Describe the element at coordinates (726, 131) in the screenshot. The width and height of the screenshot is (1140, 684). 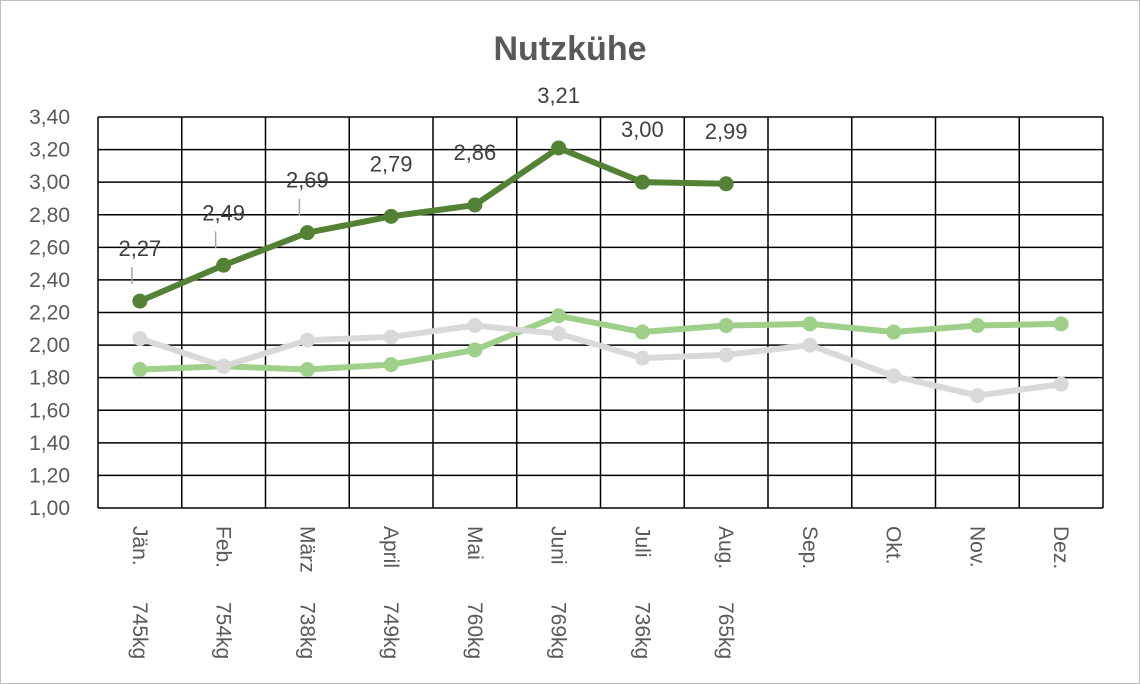
I see `data-label: 2,99` at that location.